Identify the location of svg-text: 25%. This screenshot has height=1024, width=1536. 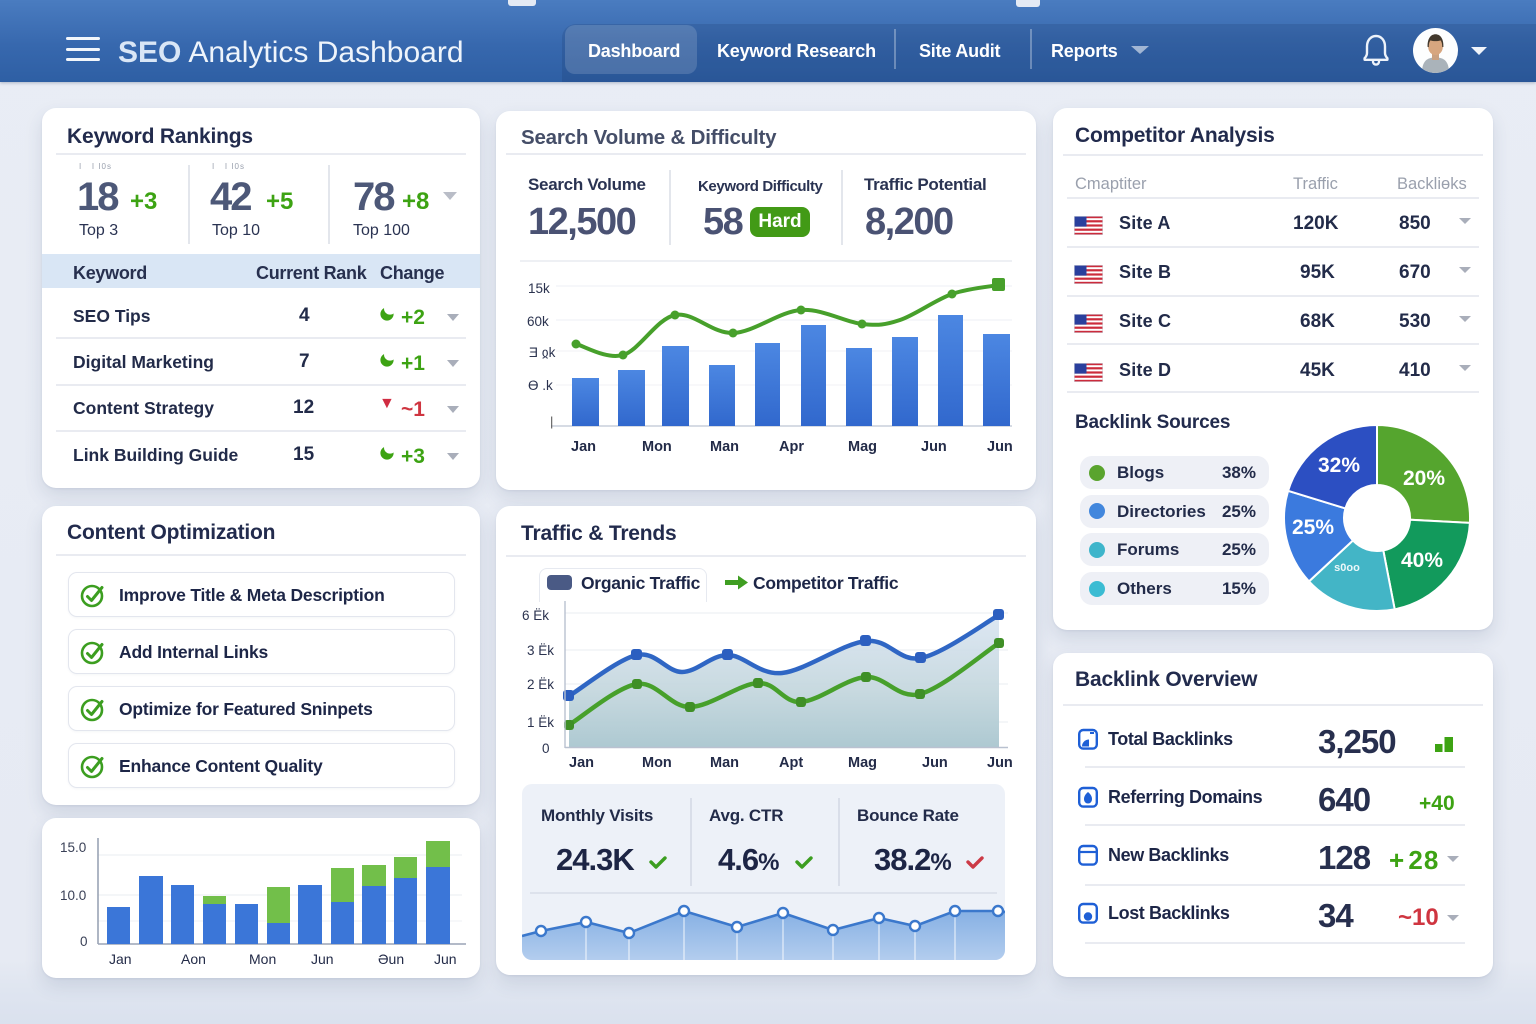
(1313, 527).